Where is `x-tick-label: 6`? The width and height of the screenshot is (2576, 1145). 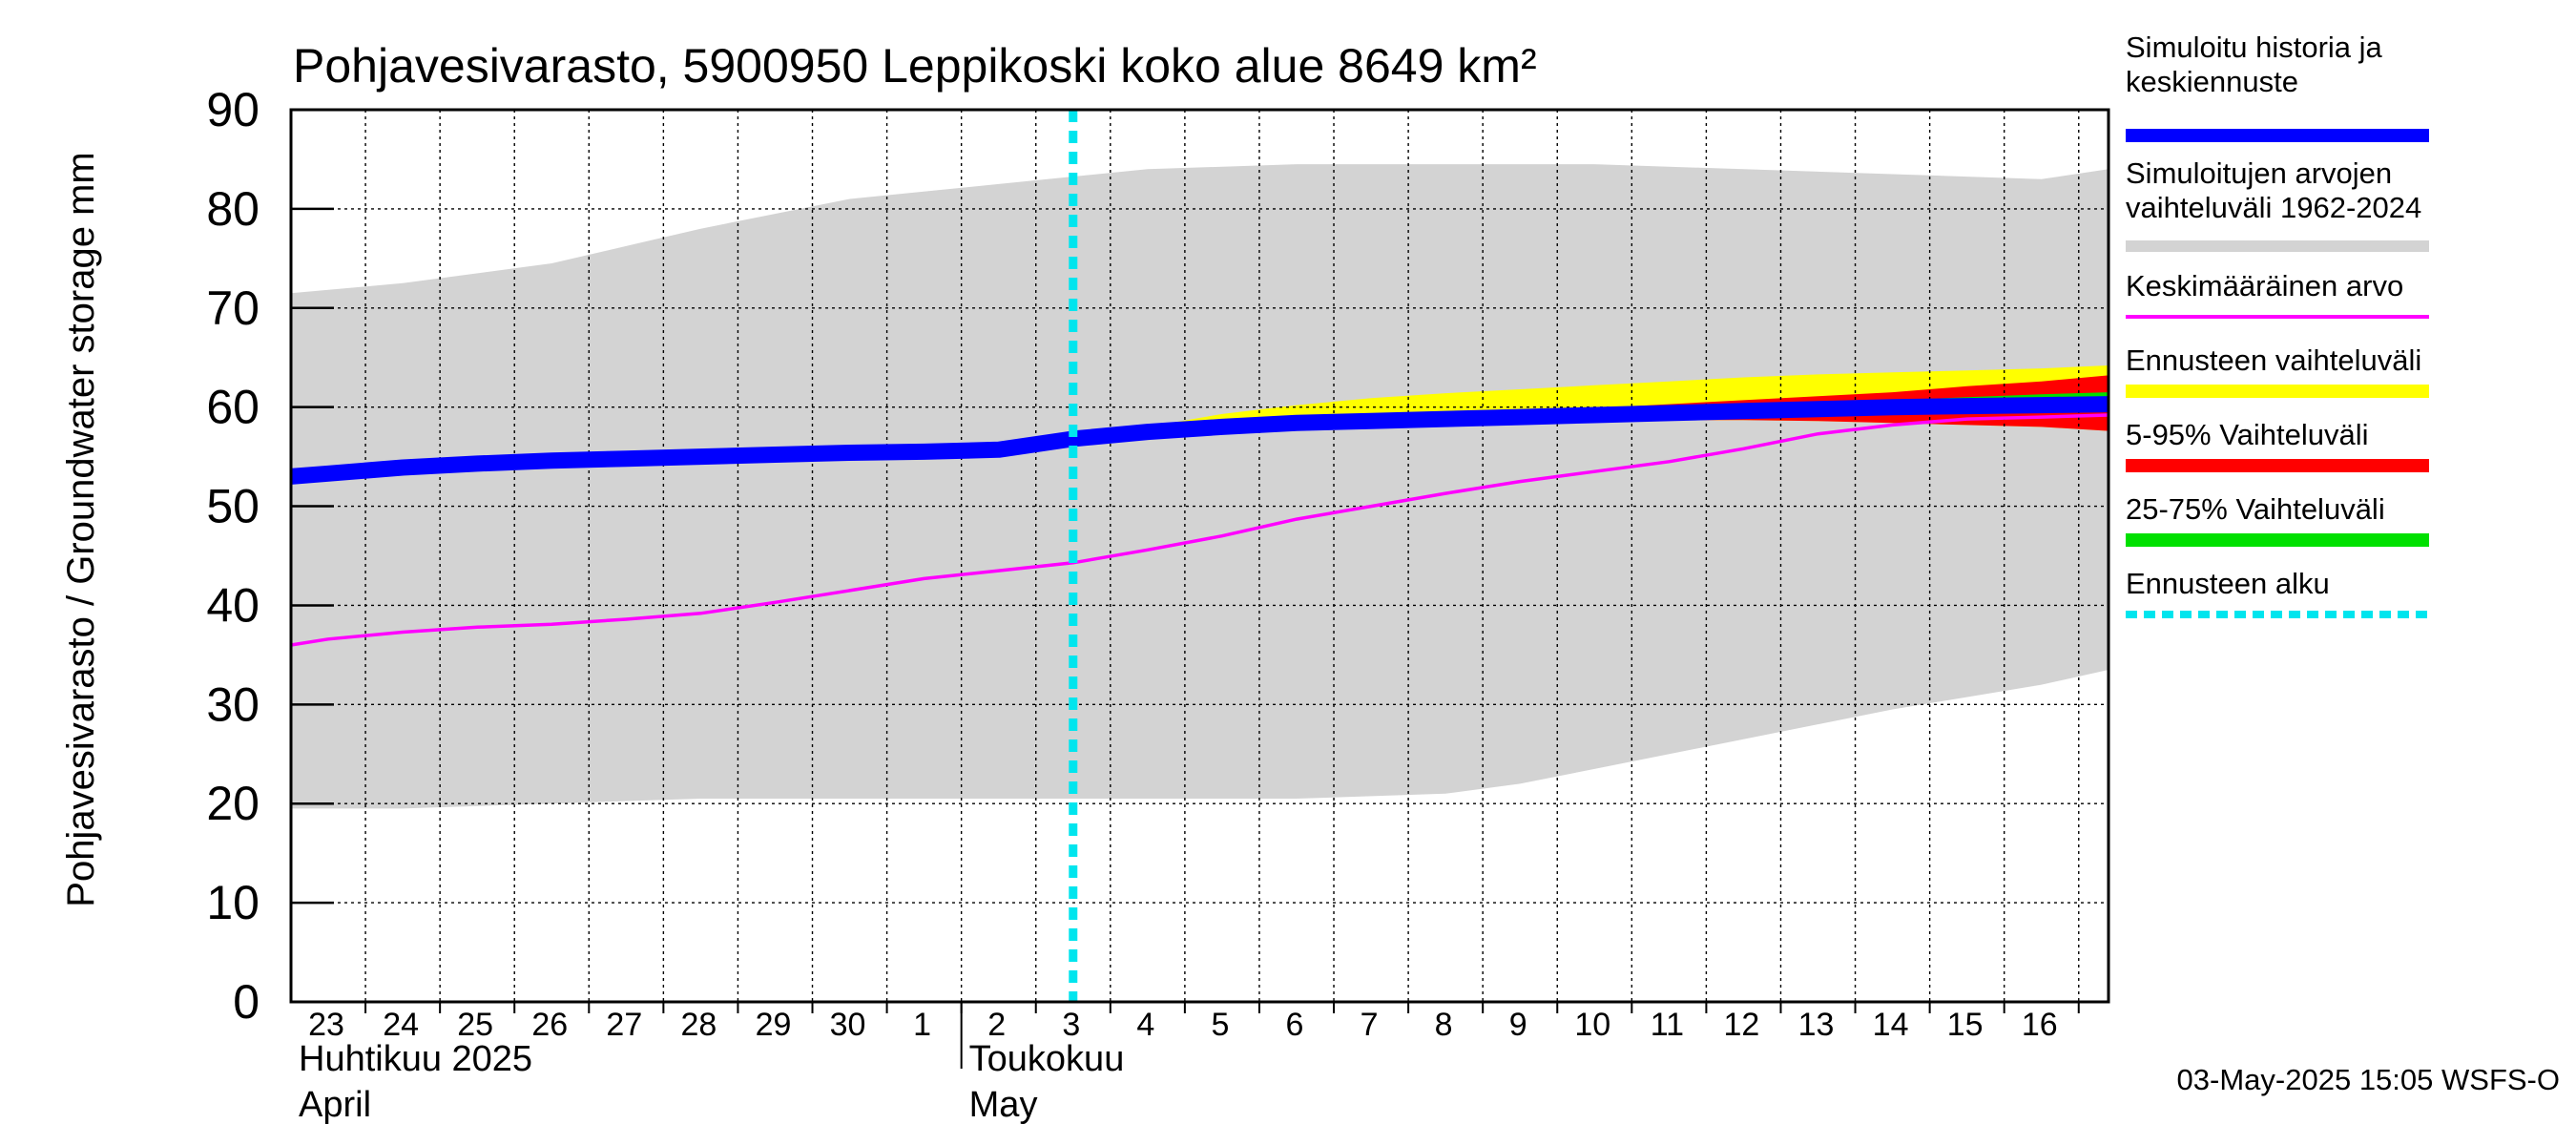
x-tick-label: 6 is located at coordinates (1295, 1025).